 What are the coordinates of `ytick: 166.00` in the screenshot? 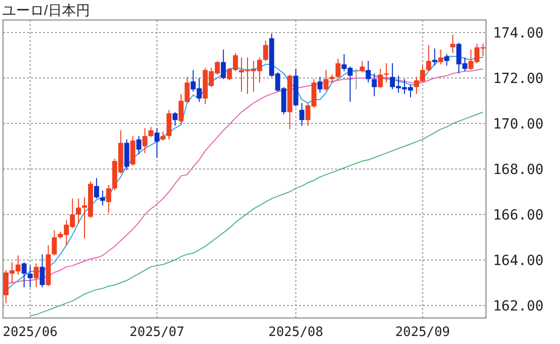 It's located at (518, 216).